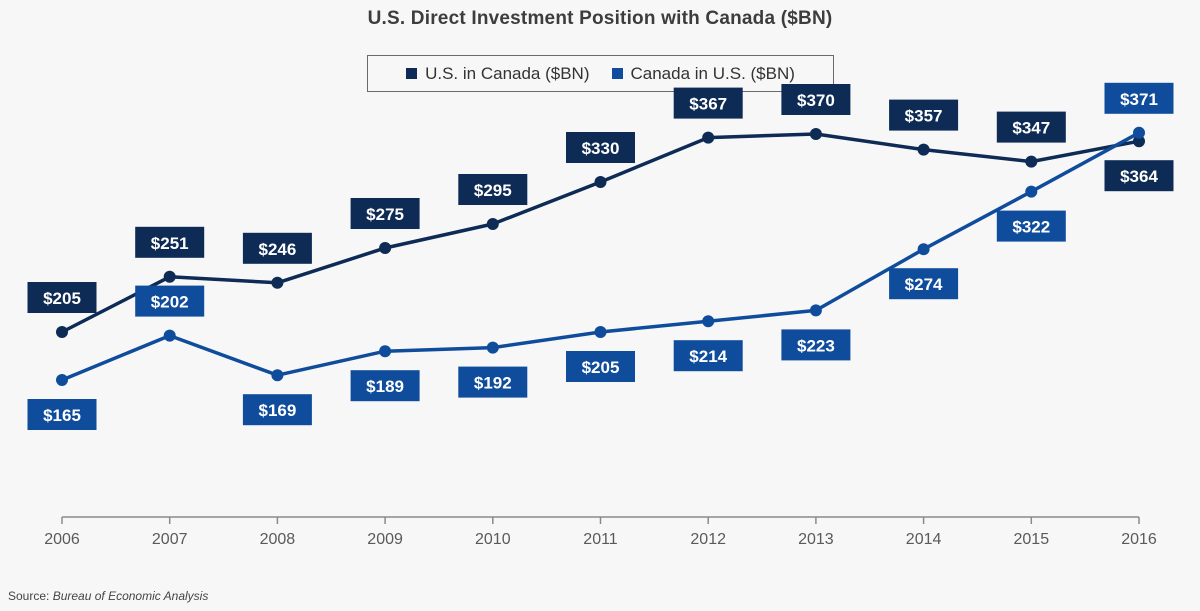 Image resolution: width=1200 pixels, height=611 pixels. I want to click on legend-item-us-in-canada: U.S. in Canada ($BN), so click(498, 73).